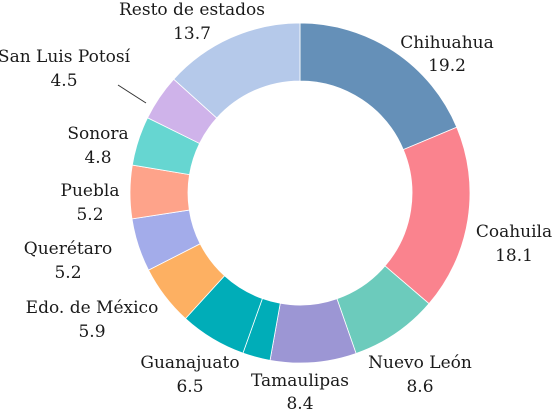 The width and height of the screenshot is (556, 412). What do you see at coordinates (446, 43) in the screenshot?
I see `label-name-chihuahua: Chihuahua` at bounding box center [446, 43].